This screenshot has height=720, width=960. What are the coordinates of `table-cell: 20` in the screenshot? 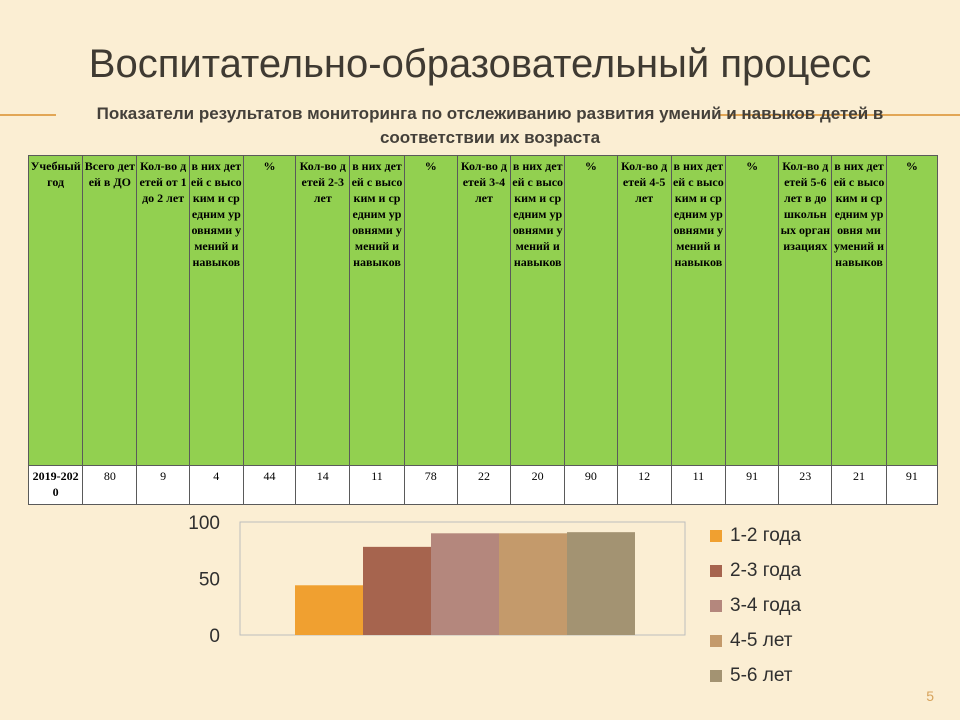 It's located at (538, 485).